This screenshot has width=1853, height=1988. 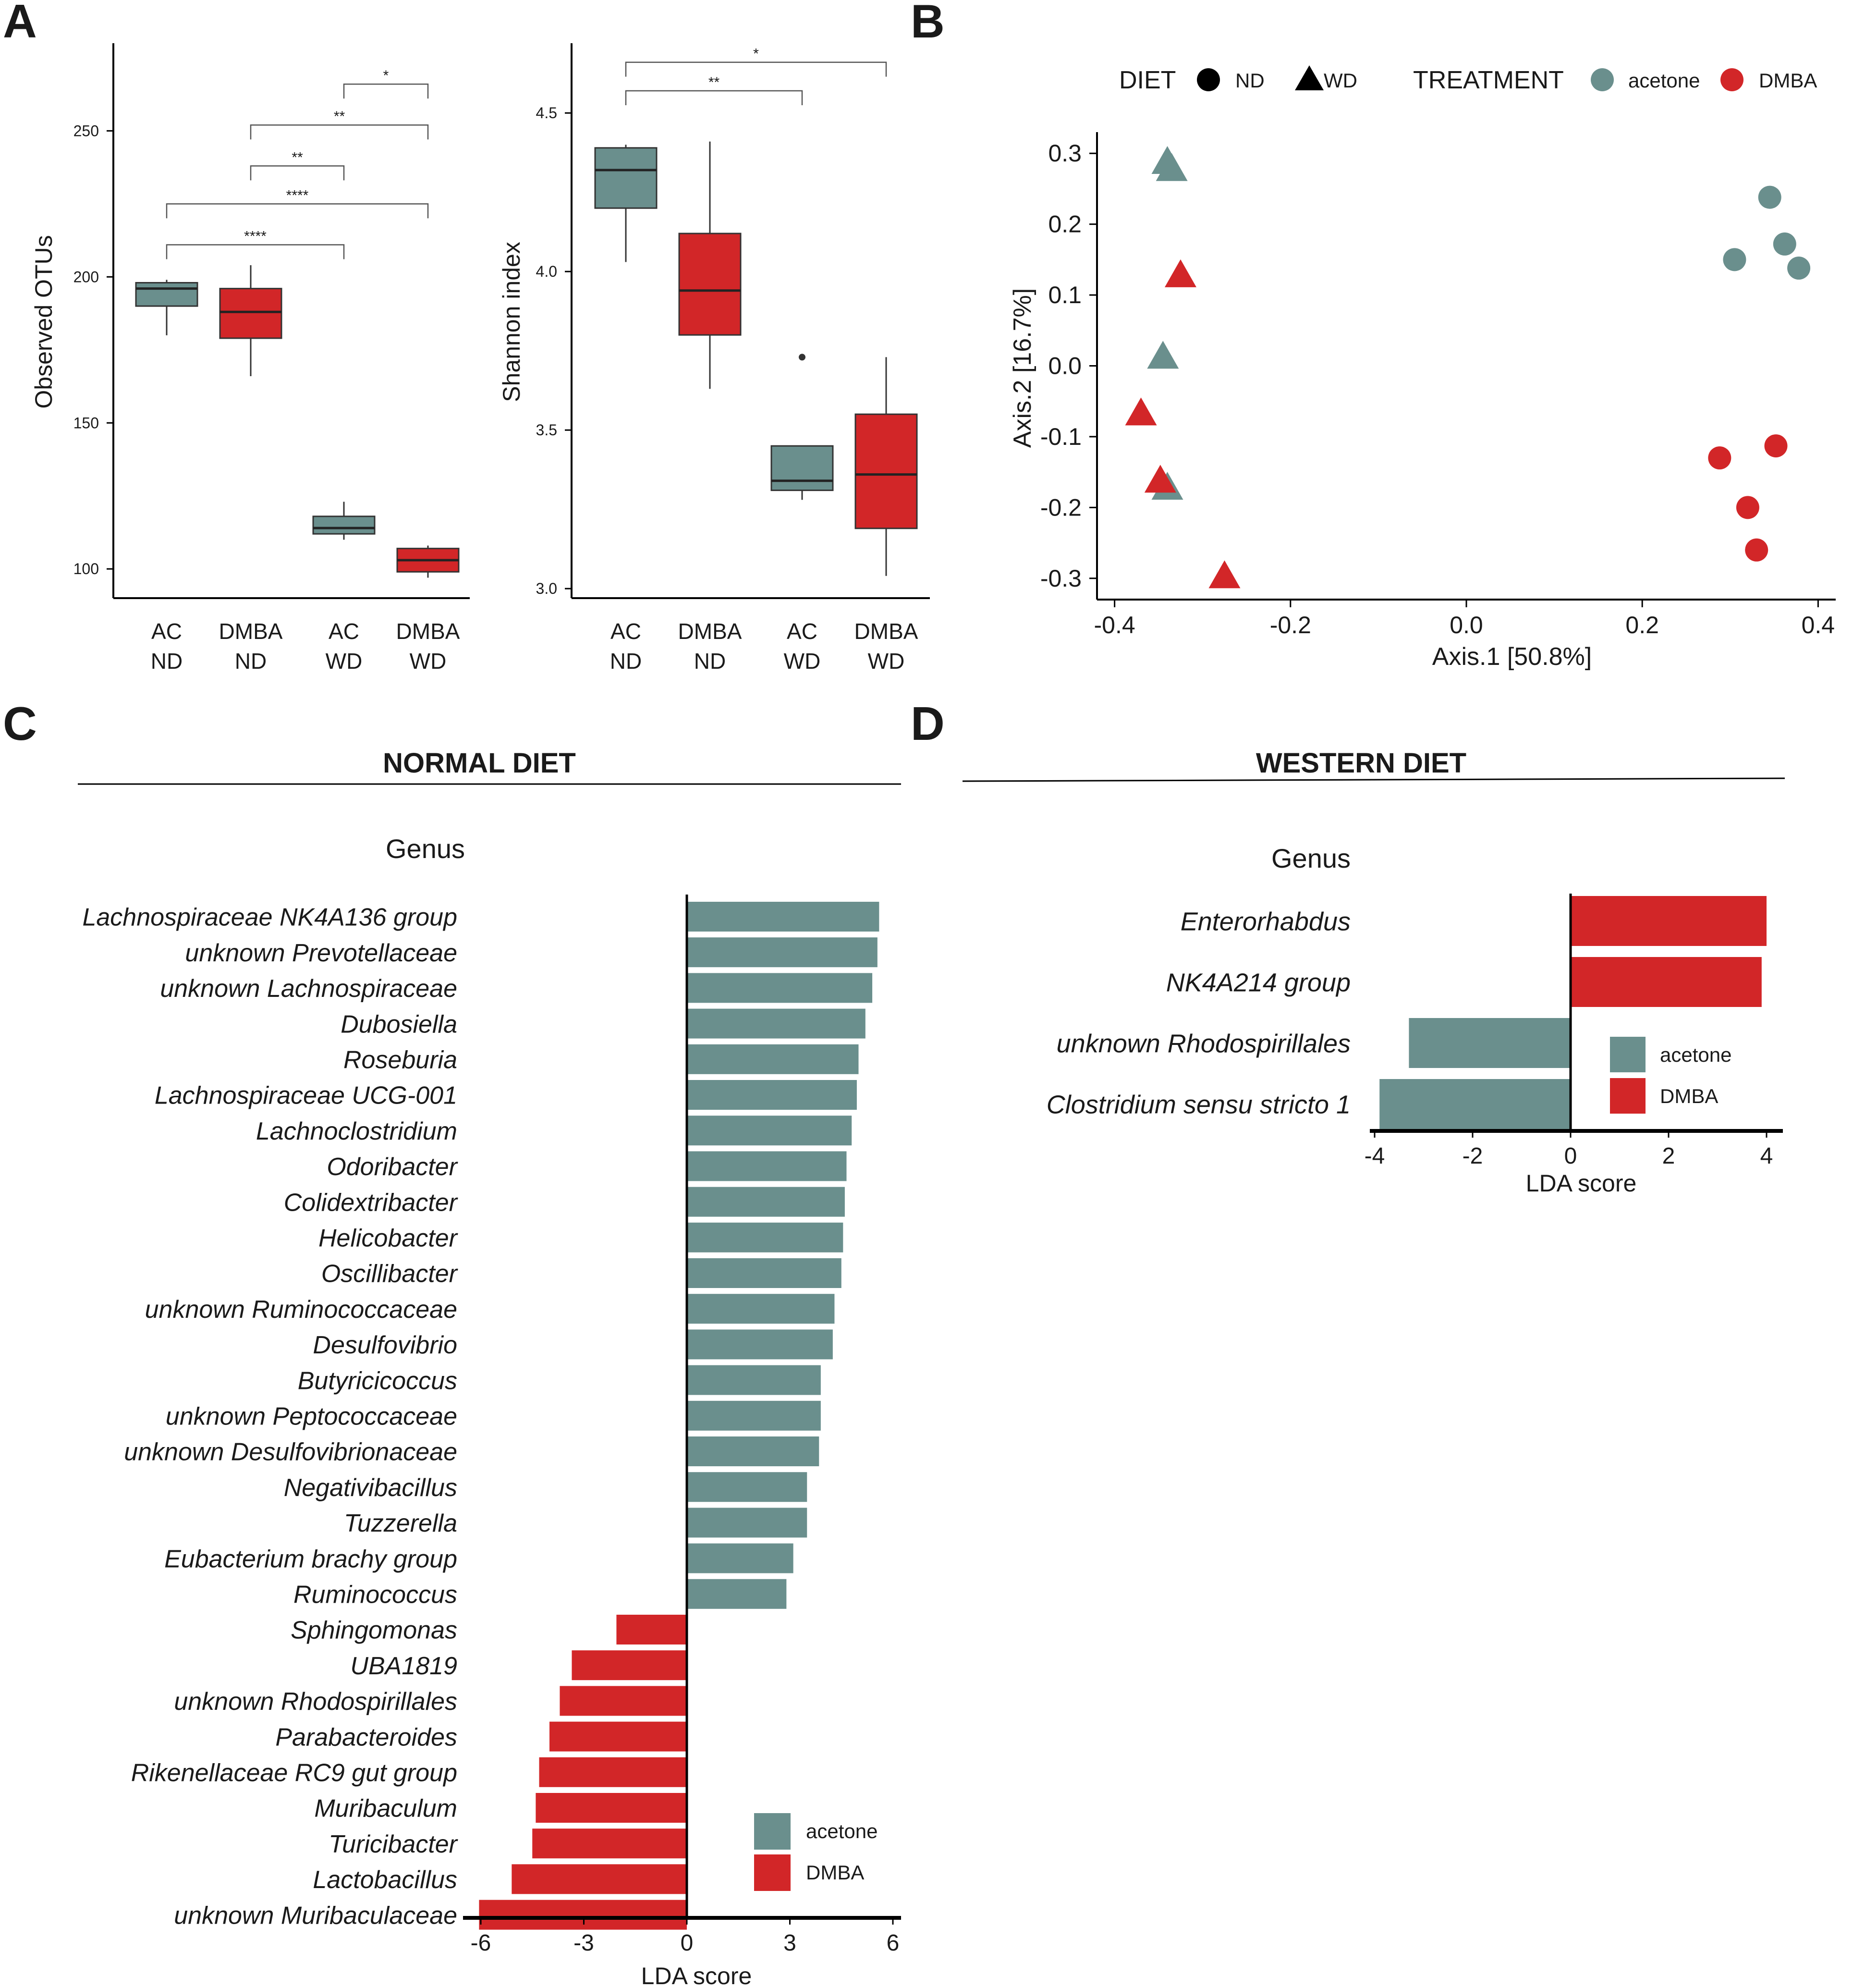 I want to click on genus-label: Enterorhabdus, so click(x=1266, y=921).